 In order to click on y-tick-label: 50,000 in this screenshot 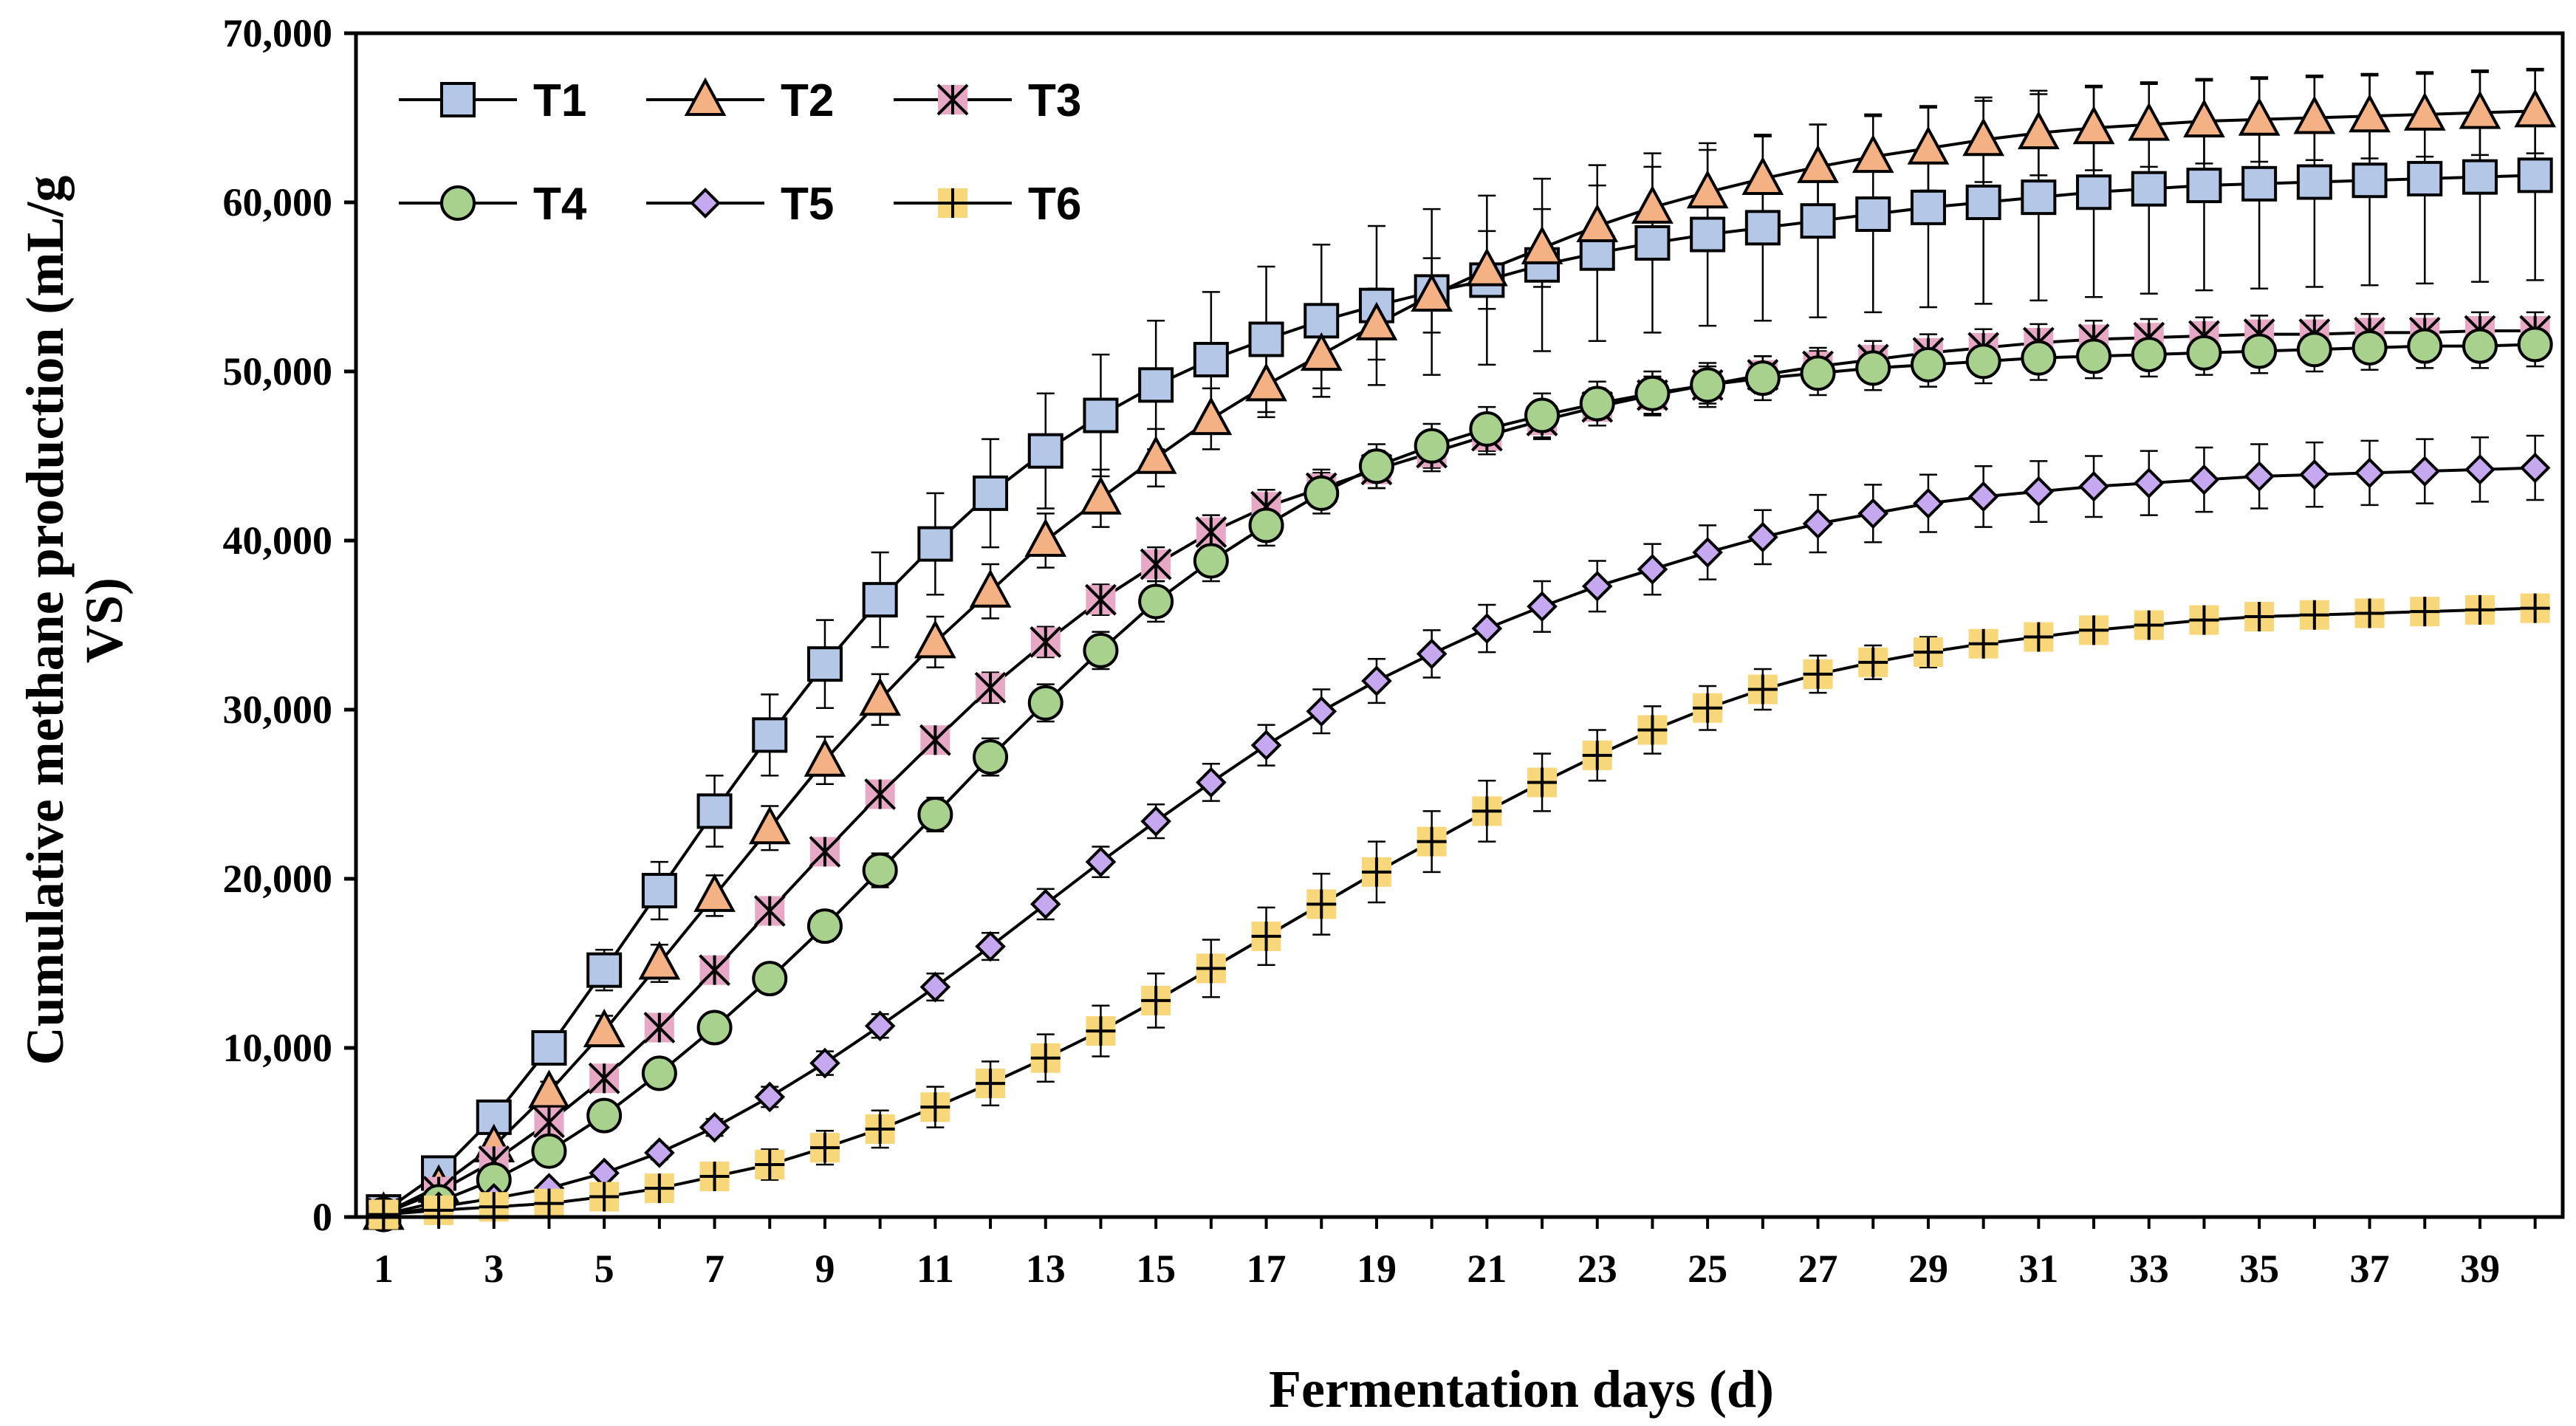, I will do `click(278, 371)`.